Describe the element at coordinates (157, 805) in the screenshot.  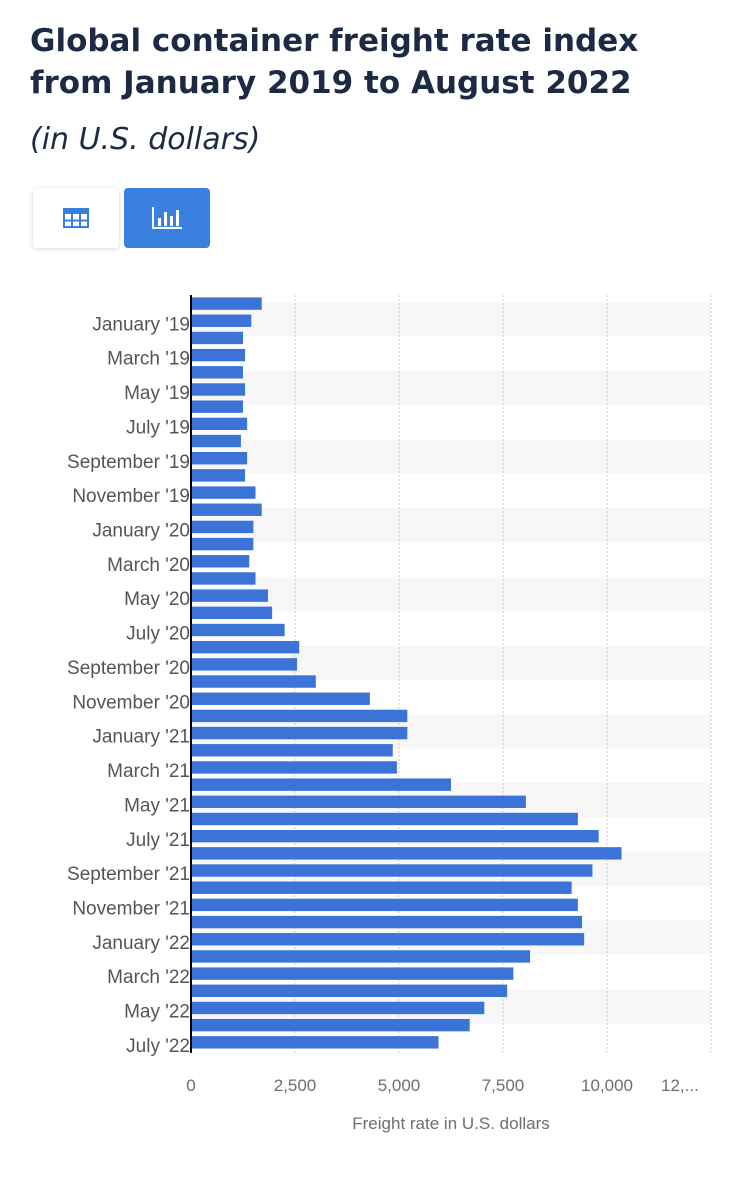
I see `y-tick-label: May '21` at that location.